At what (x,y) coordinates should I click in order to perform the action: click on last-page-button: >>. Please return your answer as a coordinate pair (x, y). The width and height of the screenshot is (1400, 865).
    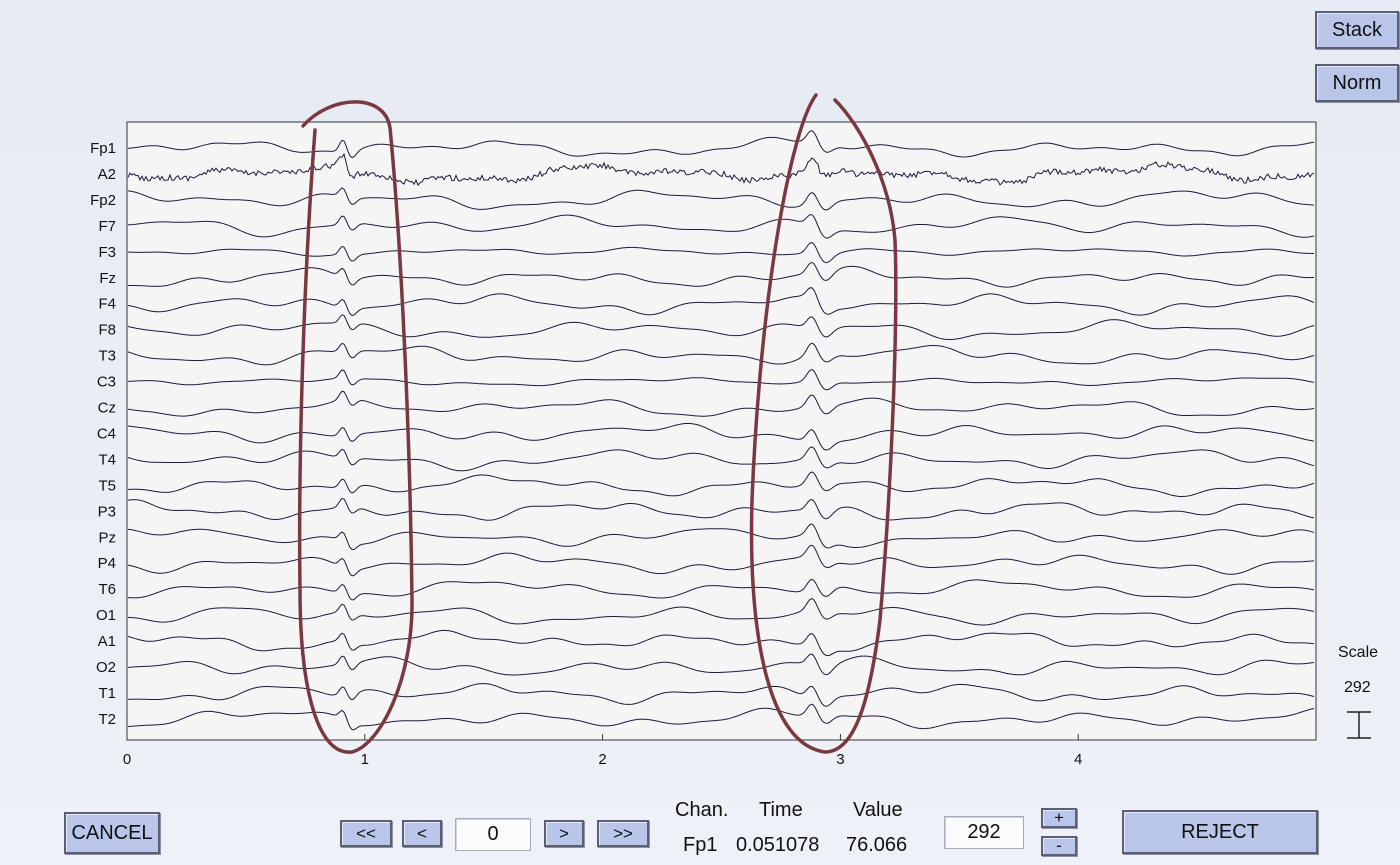
    Looking at the image, I should click on (623, 833).